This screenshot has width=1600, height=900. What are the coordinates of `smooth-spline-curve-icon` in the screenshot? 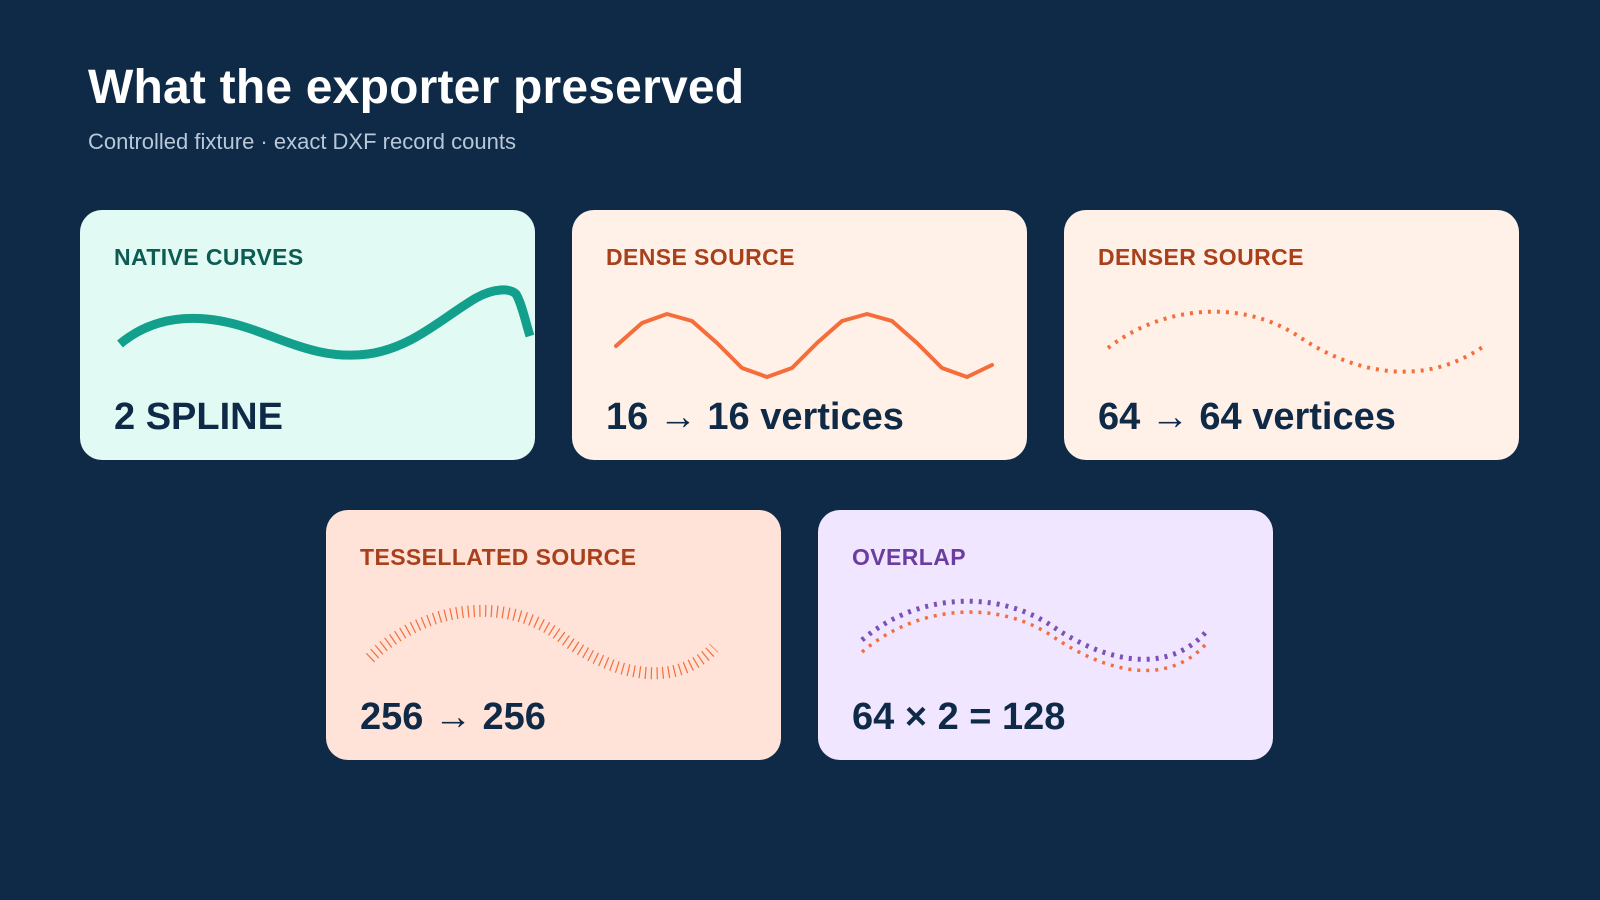 It's located at (326, 322).